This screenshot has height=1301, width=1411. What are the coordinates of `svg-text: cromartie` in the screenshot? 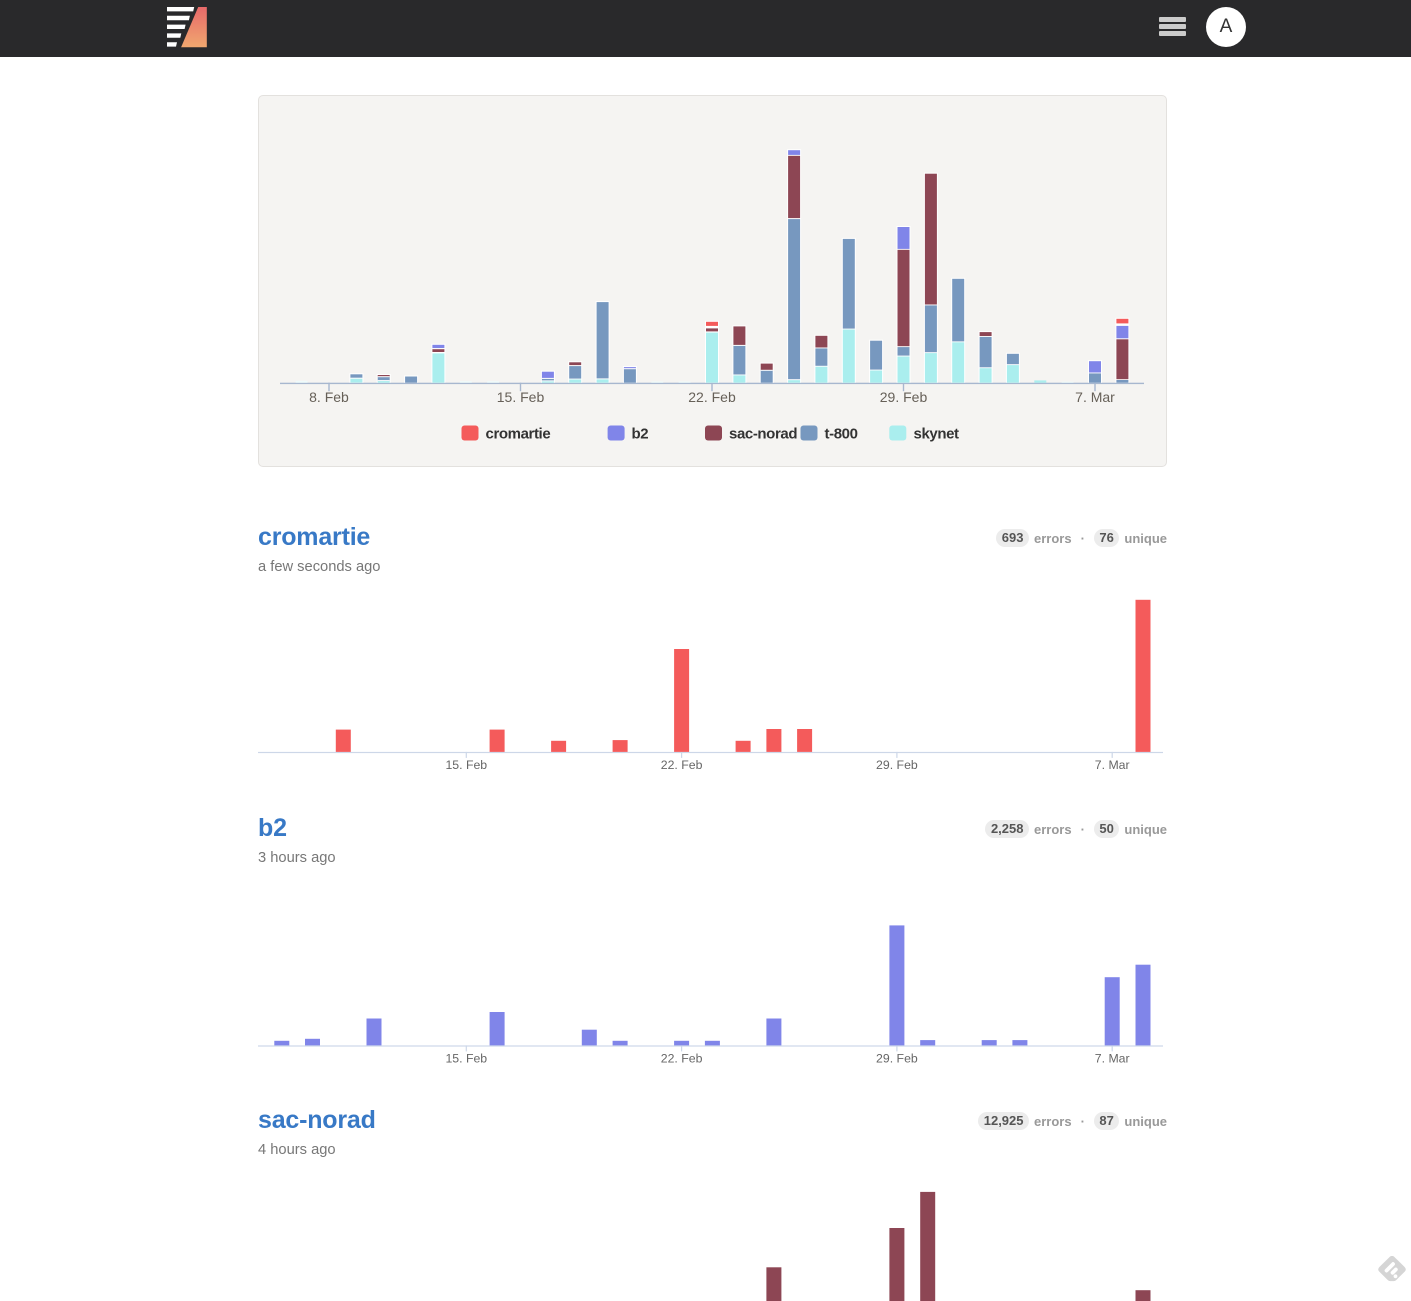 It's located at (518, 434).